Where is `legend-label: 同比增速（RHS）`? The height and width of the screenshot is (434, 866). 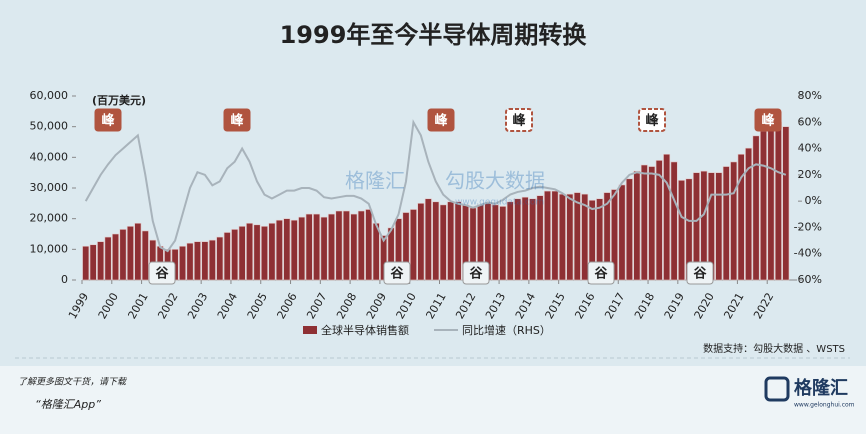
legend-label: 同比增速（RHS） is located at coordinates (506, 330).